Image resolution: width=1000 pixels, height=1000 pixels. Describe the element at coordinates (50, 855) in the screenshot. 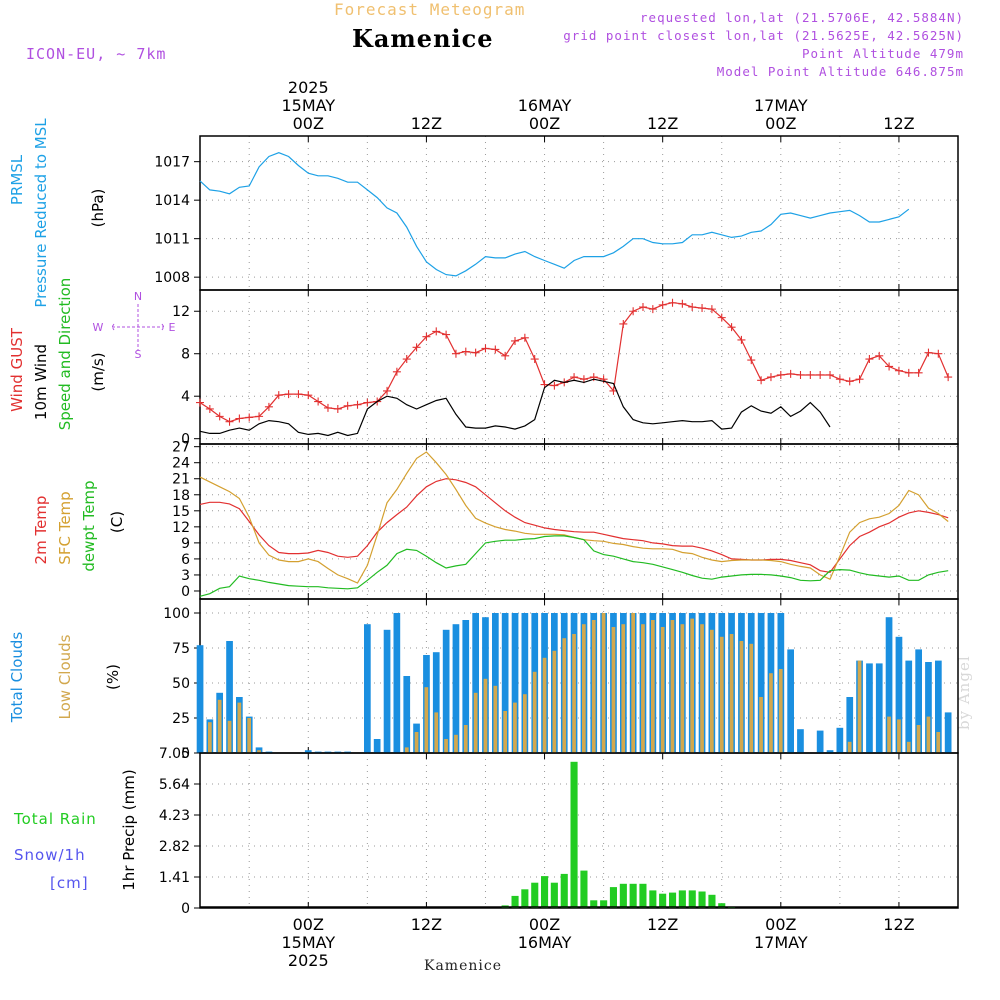

I see `snow-label: Snow/1h` at that location.